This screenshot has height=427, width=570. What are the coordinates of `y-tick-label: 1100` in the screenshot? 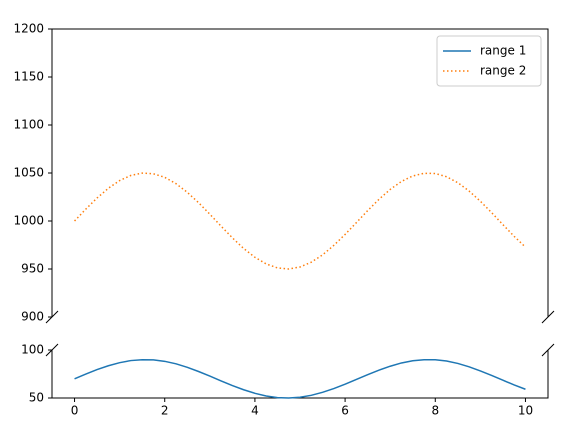 It's located at (28, 125).